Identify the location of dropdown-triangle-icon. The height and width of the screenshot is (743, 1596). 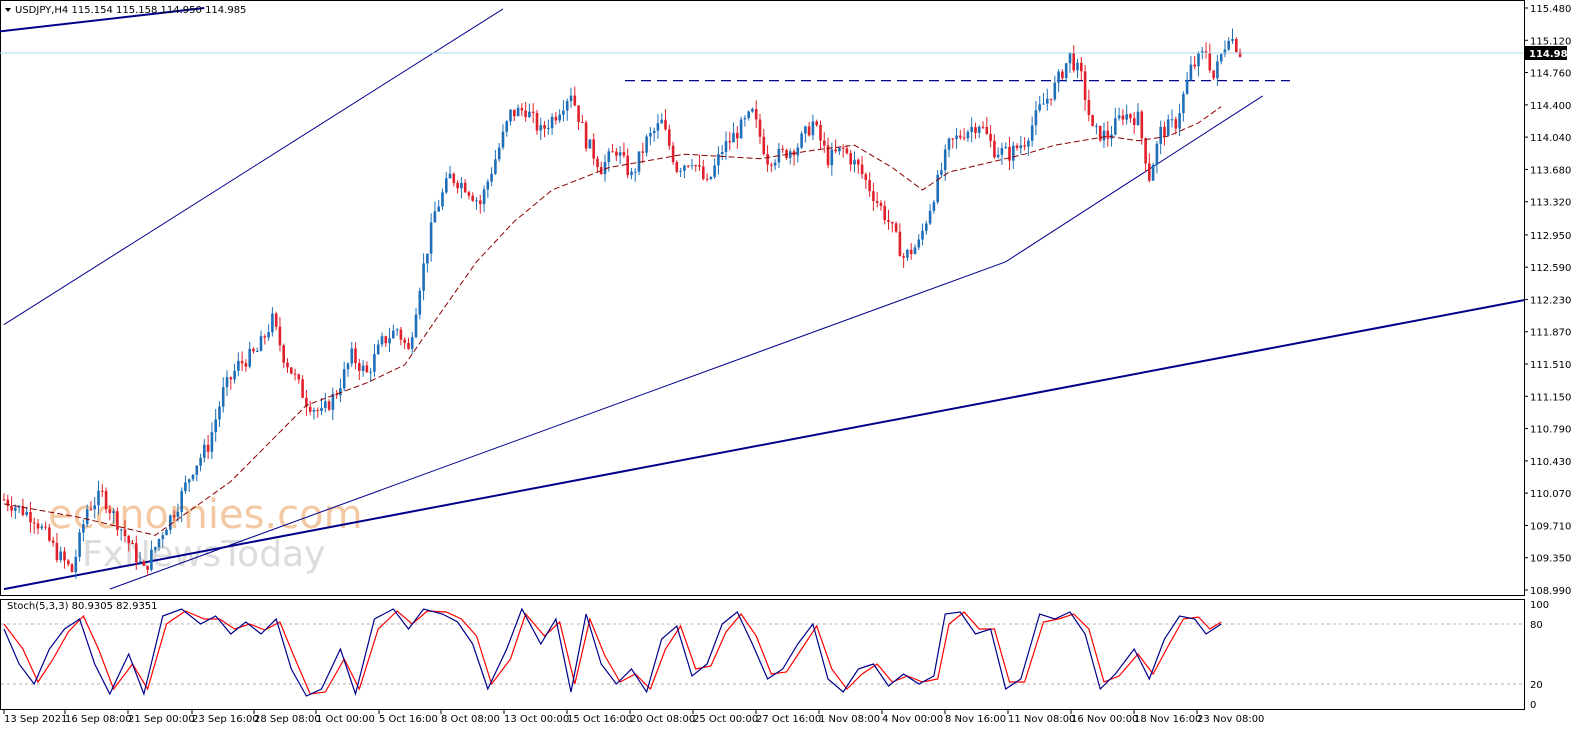
(8, 10).